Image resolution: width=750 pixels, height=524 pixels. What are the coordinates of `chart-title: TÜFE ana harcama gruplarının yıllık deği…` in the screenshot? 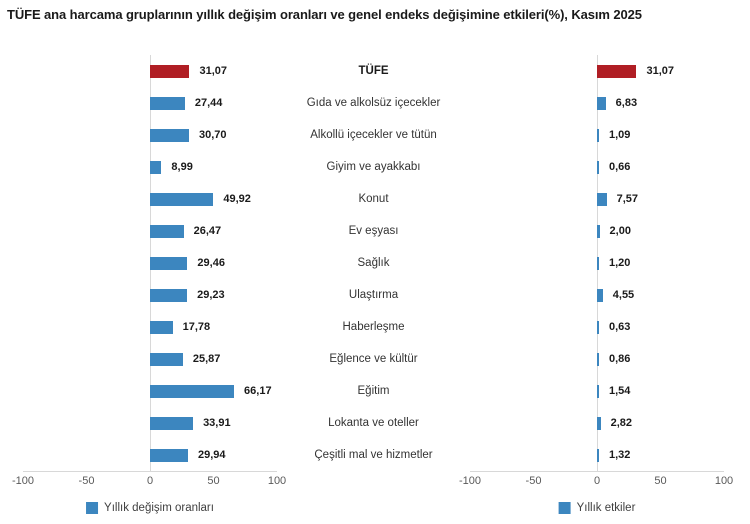 It's located at (324, 14).